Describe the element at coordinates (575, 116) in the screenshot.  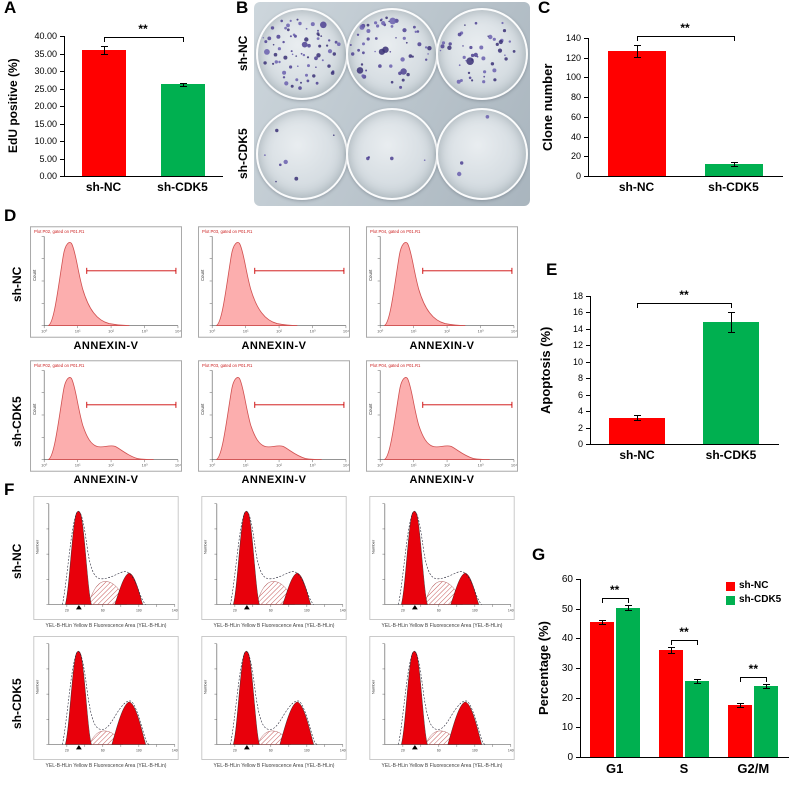
I see `y-tick-label: 60` at that location.